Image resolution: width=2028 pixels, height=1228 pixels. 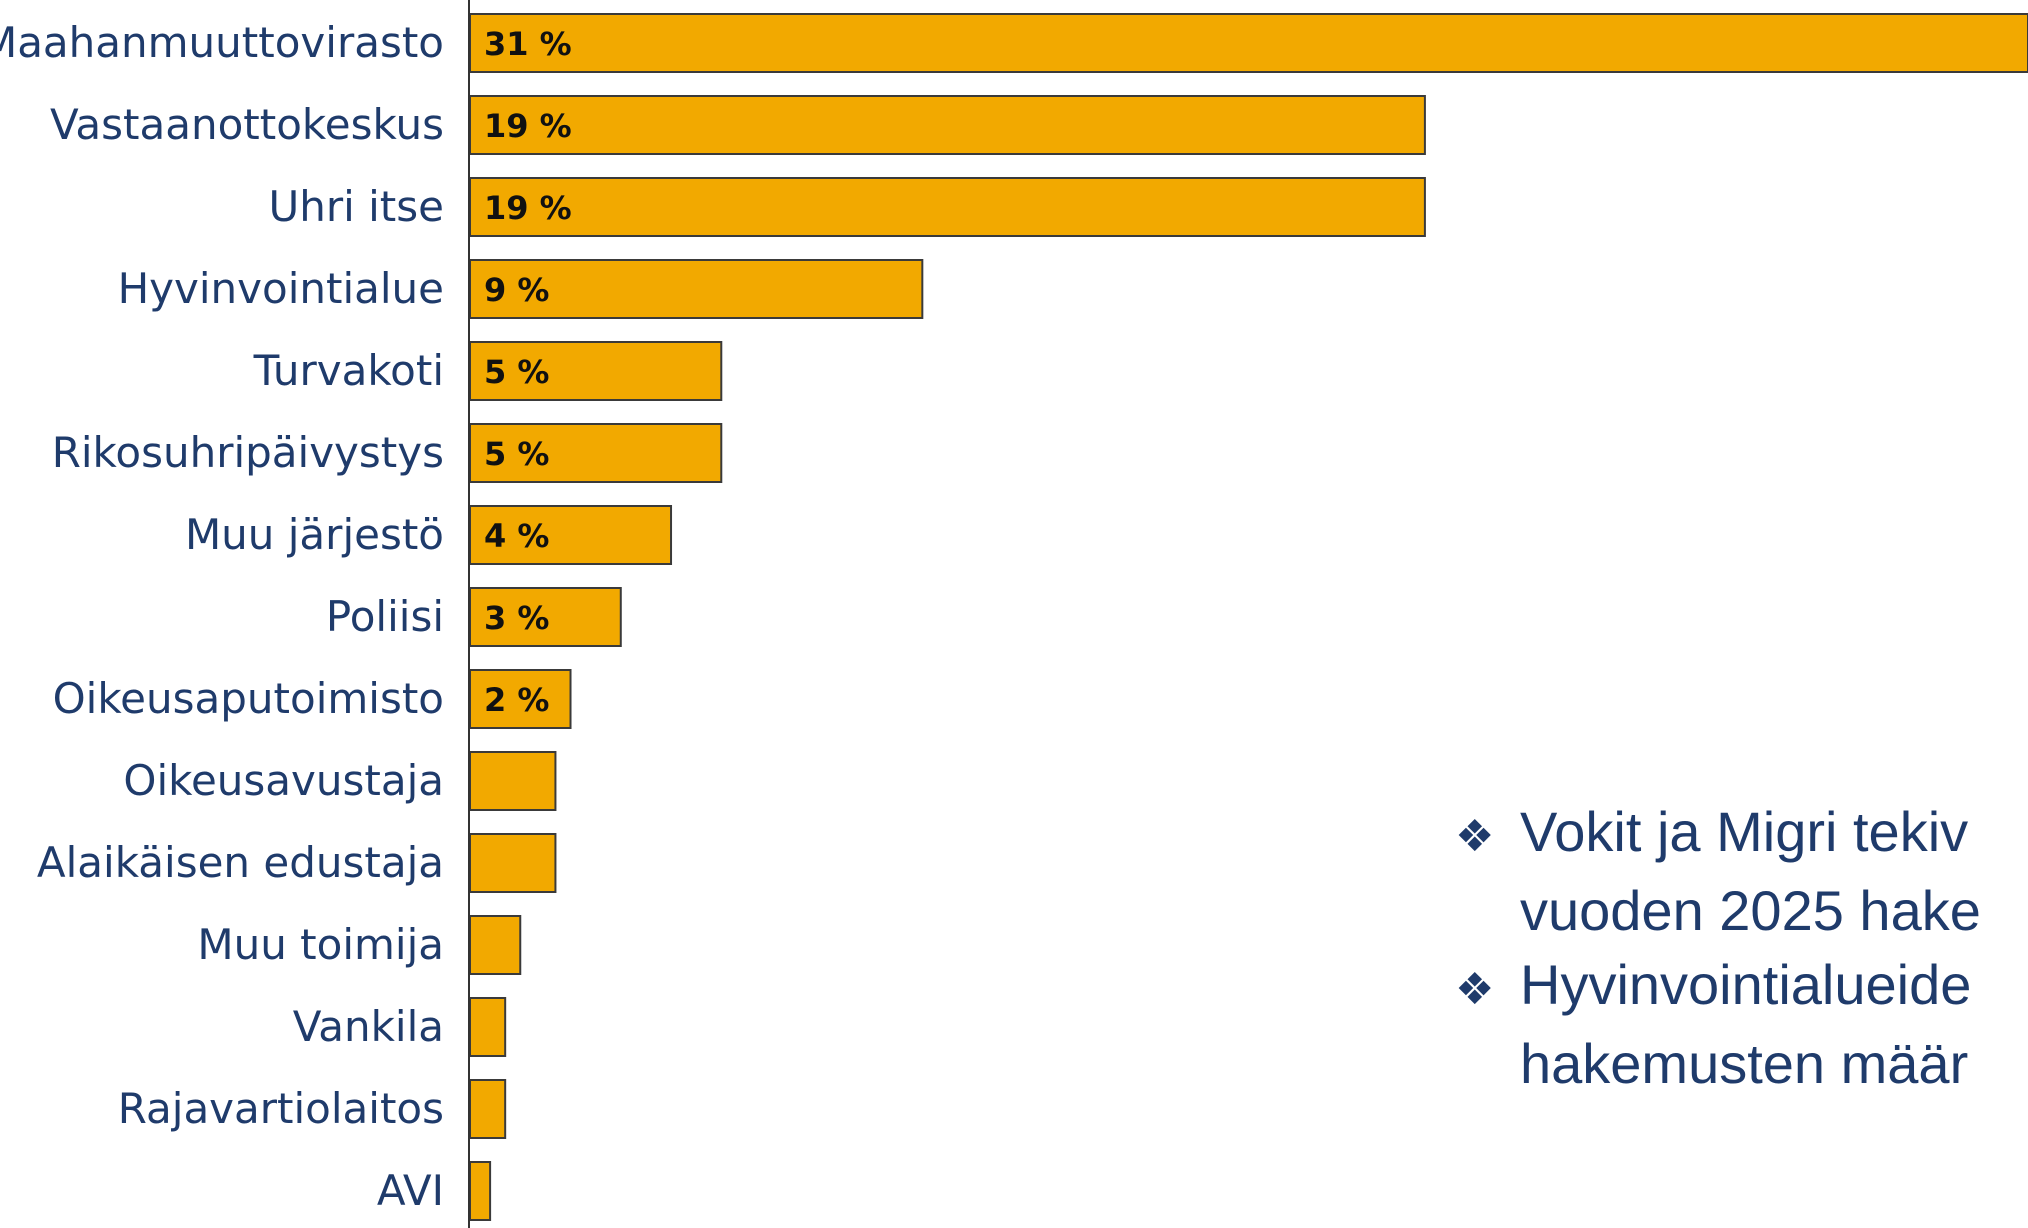 What do you see at coordinates (356, 206) in the screenshot?
I see `category-label-3: Uhri itse` at bounding box center [356, 206].